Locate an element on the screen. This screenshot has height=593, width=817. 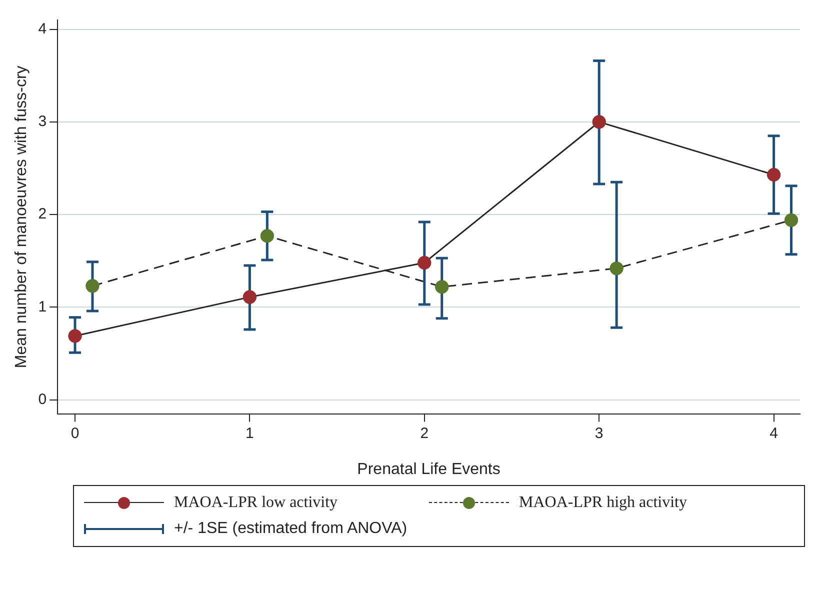
y-tick-label: 0 is located at coordinates (42, 399).